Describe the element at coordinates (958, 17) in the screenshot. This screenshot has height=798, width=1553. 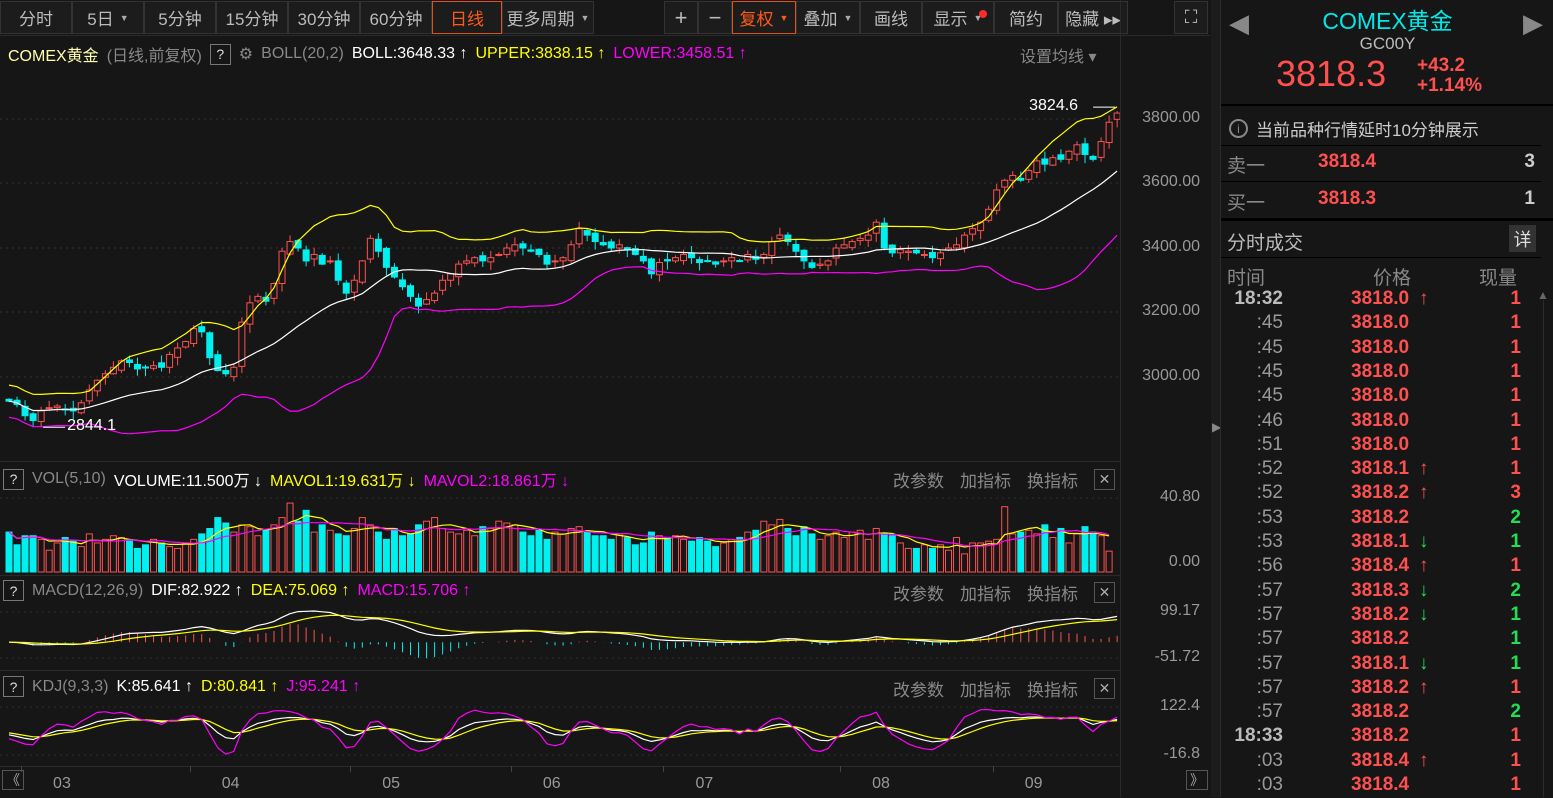
I see `tool-button-3: 显示 ▼` at that location.